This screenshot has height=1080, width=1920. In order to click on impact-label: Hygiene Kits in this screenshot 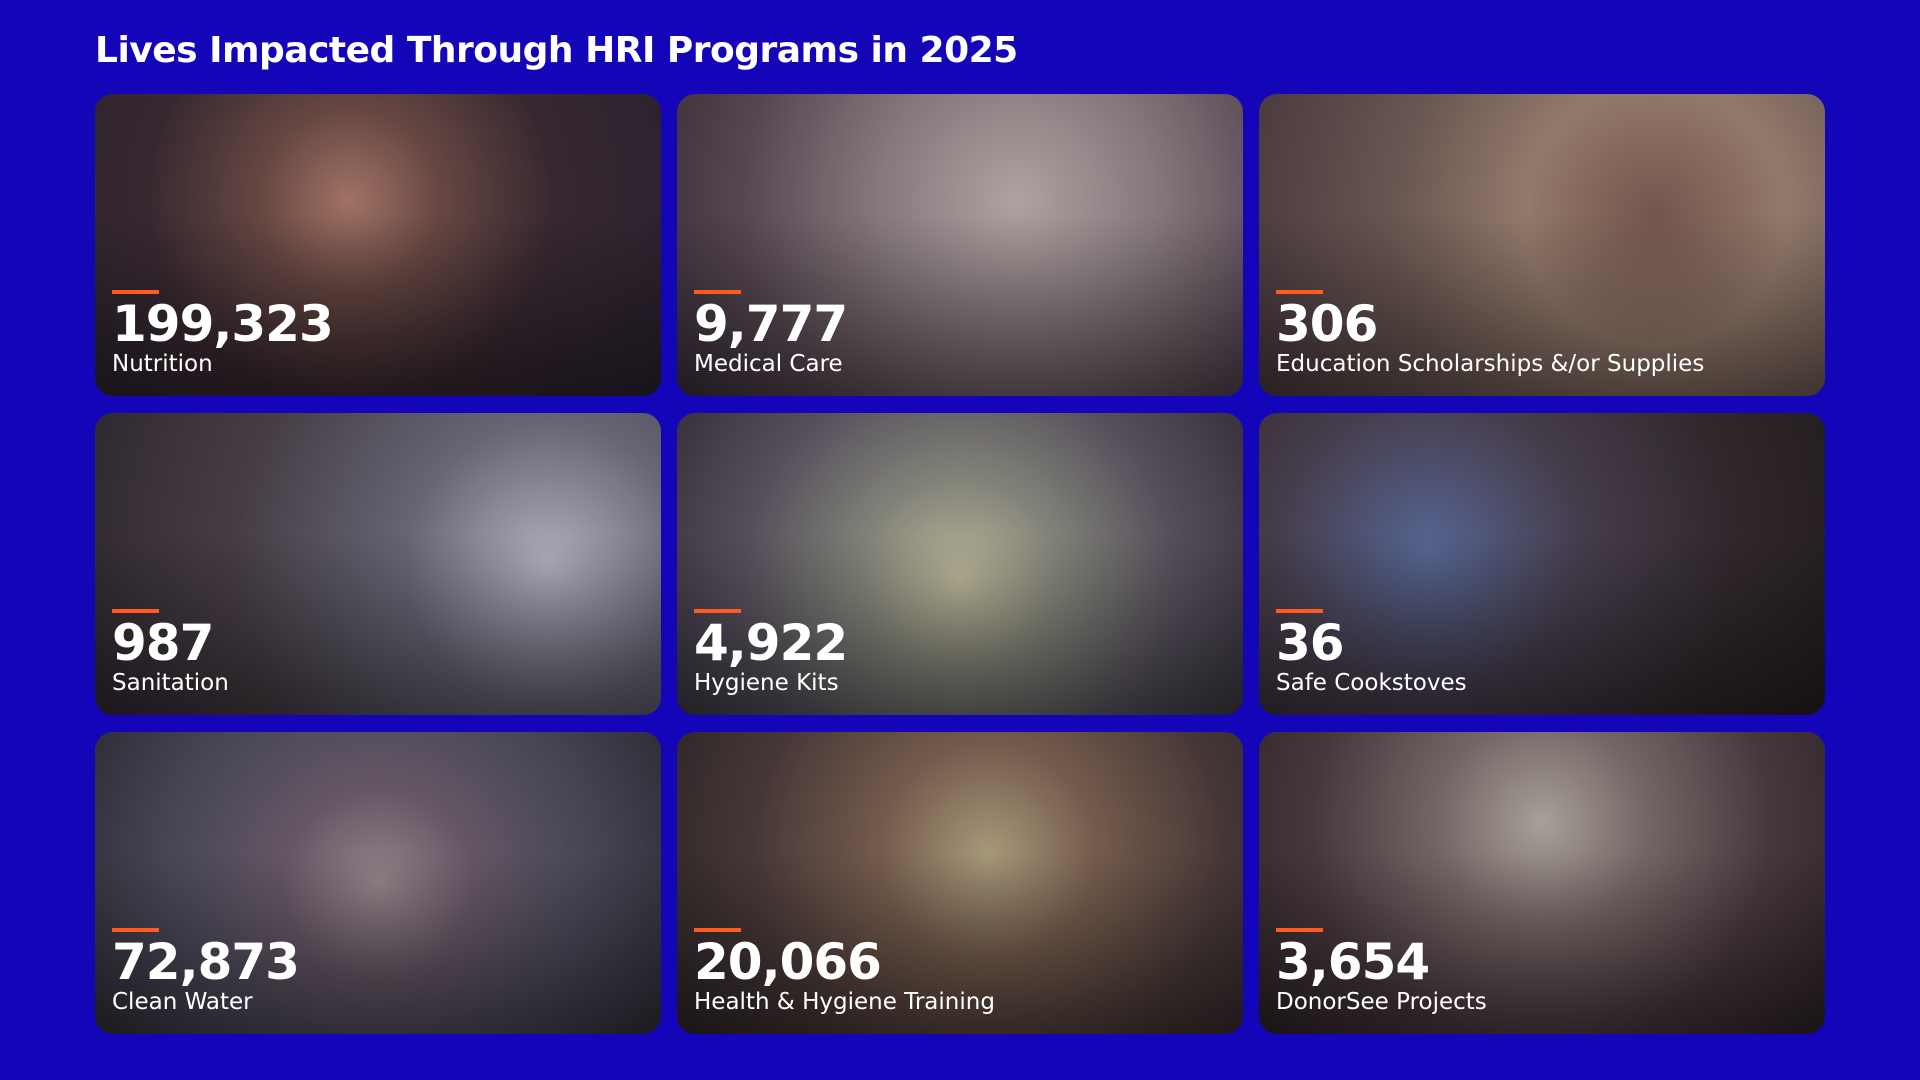, I will do `click(766, 683)`.